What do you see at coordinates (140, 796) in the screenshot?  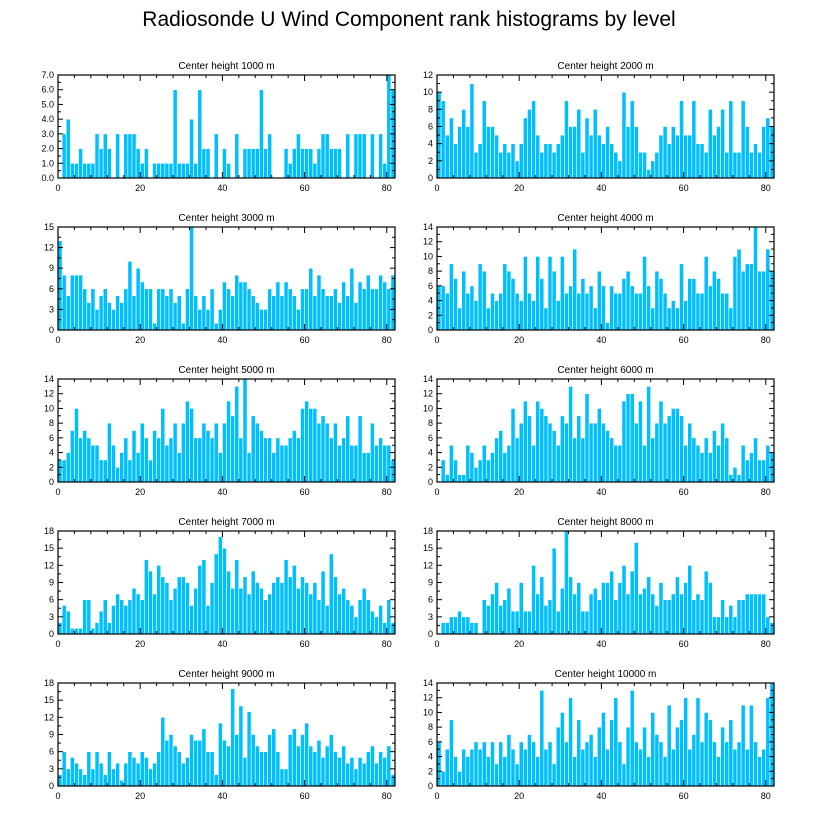 I see `x-tick-label: 20` at bounding box center [140, 796].